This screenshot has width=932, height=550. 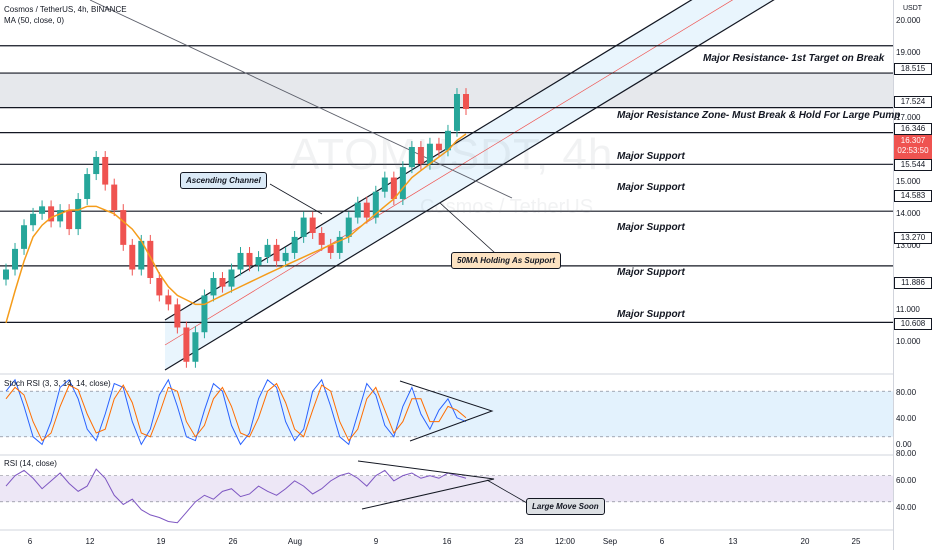 I want to click on stoch-tick: 40.00, so click(x=906, y=418).